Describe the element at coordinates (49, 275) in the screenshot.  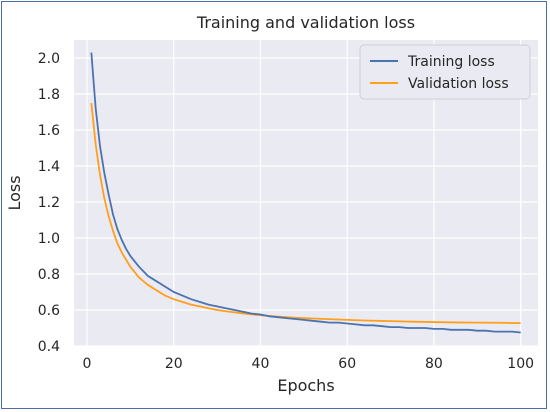
I see `y-tick-label: 0.8` at that location.